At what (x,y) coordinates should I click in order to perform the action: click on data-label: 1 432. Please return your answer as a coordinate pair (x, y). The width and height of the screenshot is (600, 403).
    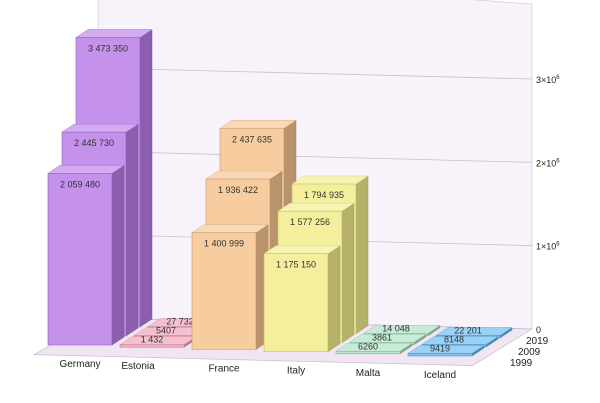
    Looking at the image, I should click on (152, 340).